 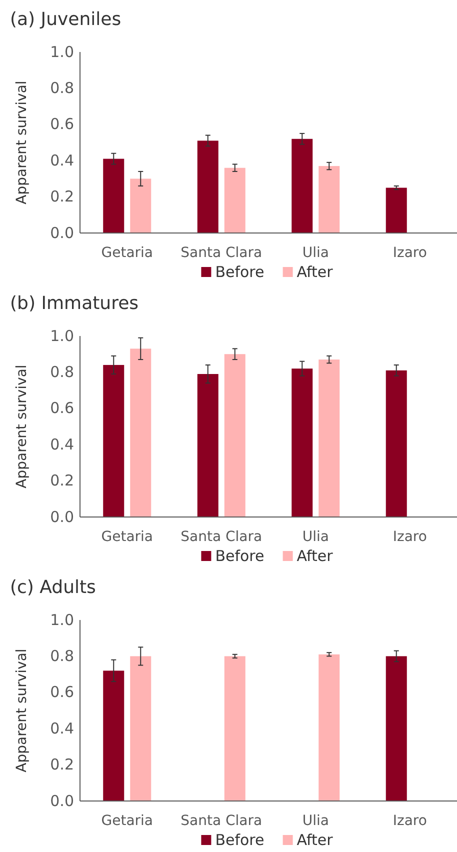 I want to click on chart-title: (a) Juveniles, so click(x=66, y=19).